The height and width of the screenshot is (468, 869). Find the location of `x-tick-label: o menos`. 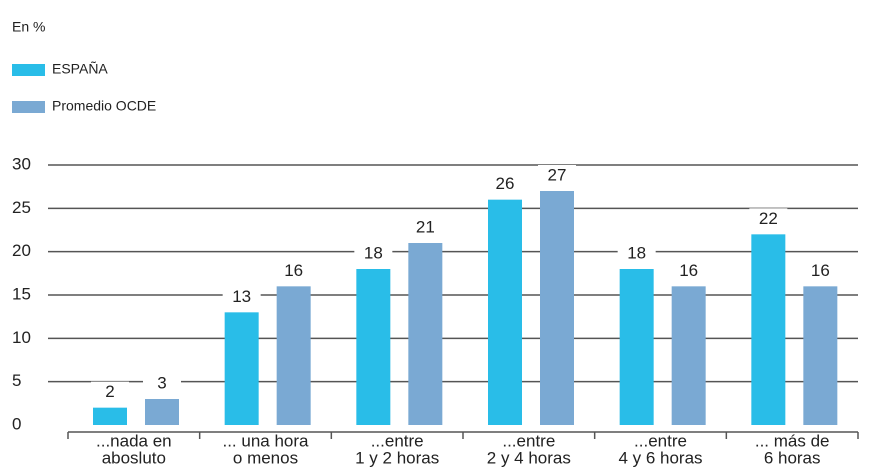

x-tick-label: o menos is located at coordinates (265, 457).